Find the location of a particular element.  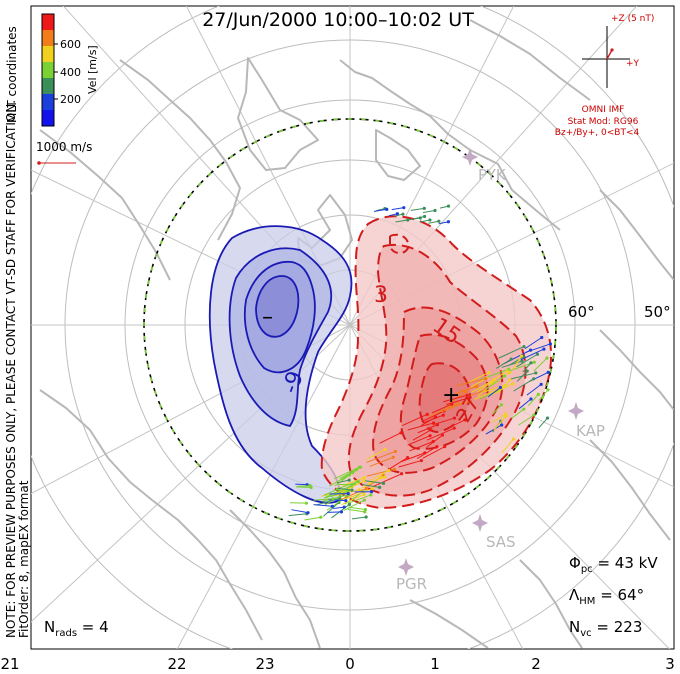

imf-bz-label: +Z (5 nT) is located at coordinates (632, 19).